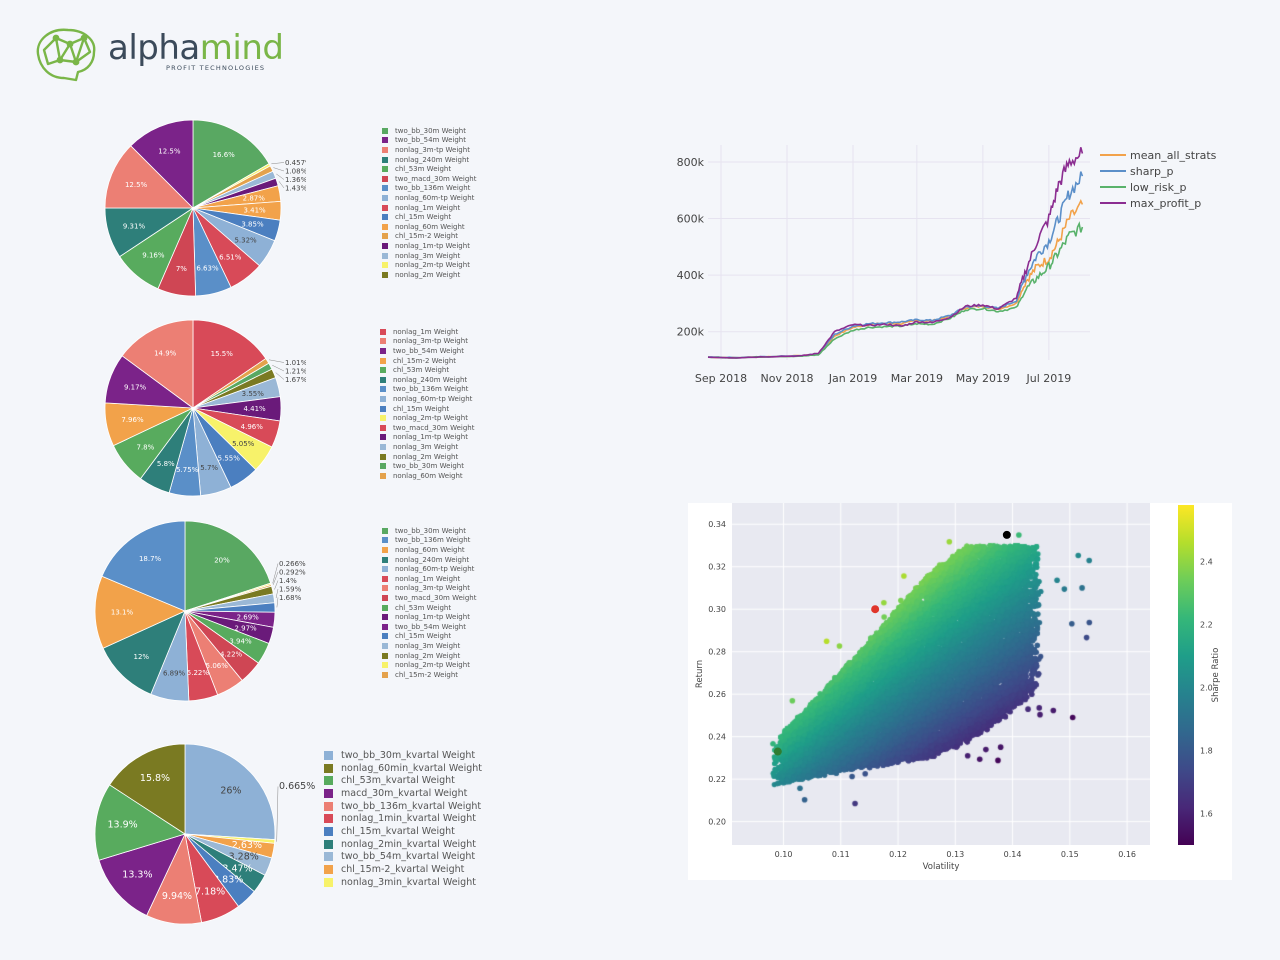  Describe the element at coordinates (1173, 155) in the screenshot. I see `legend-series-label: mean_all_strats` at that location.